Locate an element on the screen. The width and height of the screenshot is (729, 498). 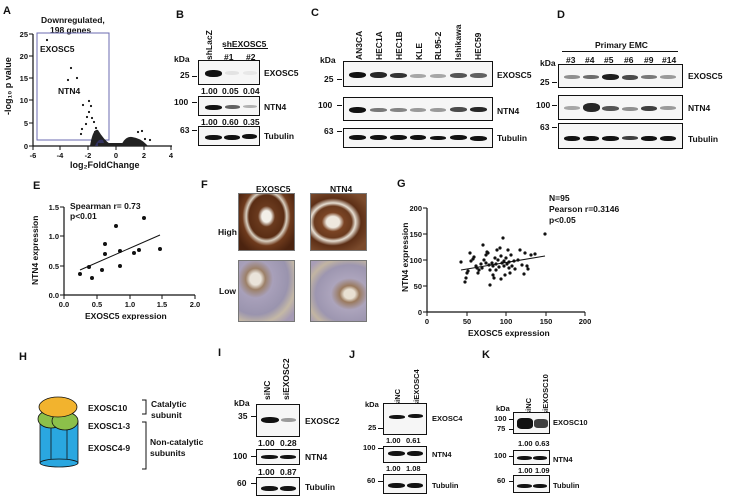
lane-label-14: #14 is located at coordinates (669, 60).